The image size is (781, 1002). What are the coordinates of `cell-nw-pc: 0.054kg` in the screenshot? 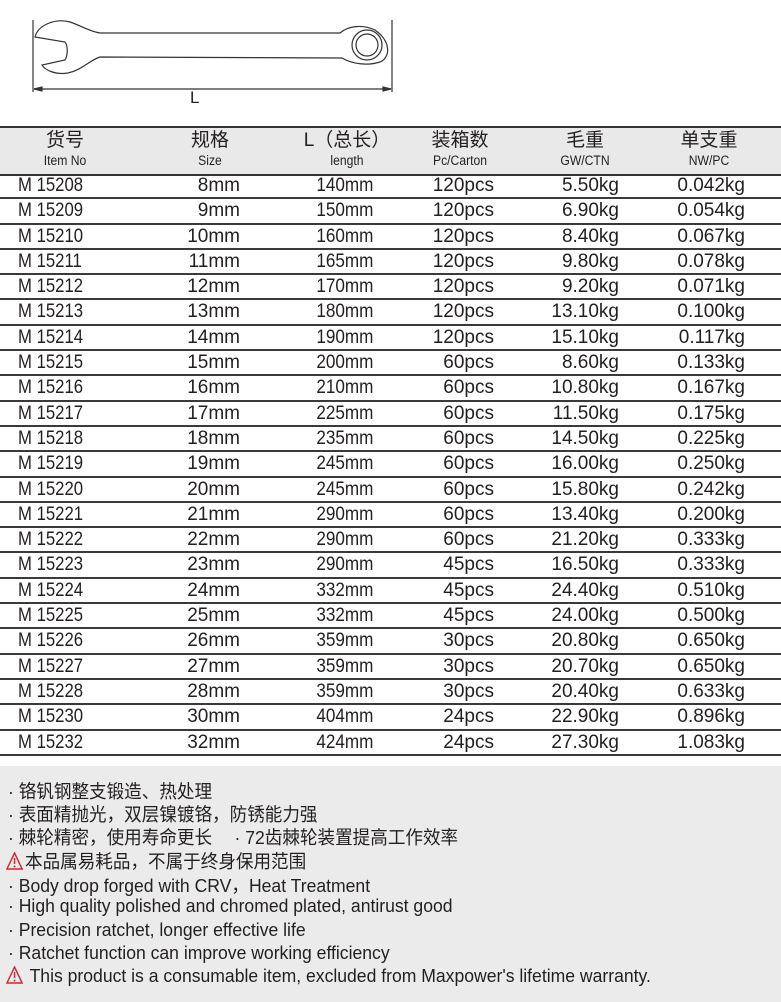 It's located at (711, 211).